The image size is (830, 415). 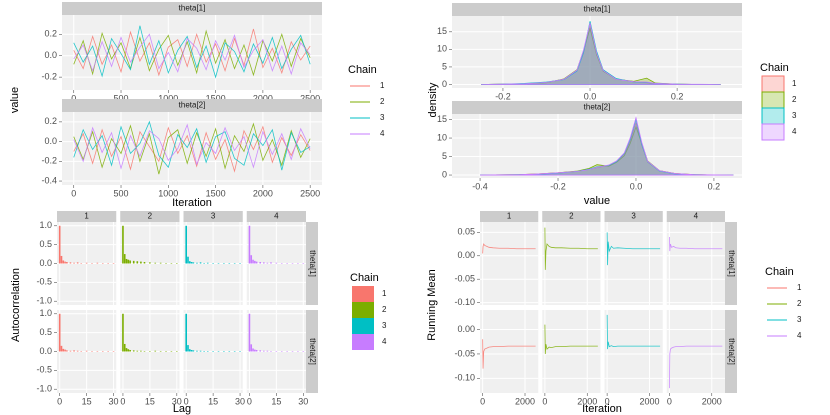 What do you see at coordinates (45, 225) in the screenshot?
I see `y-tick-label: 1.0` at bounding box center [45, 225].